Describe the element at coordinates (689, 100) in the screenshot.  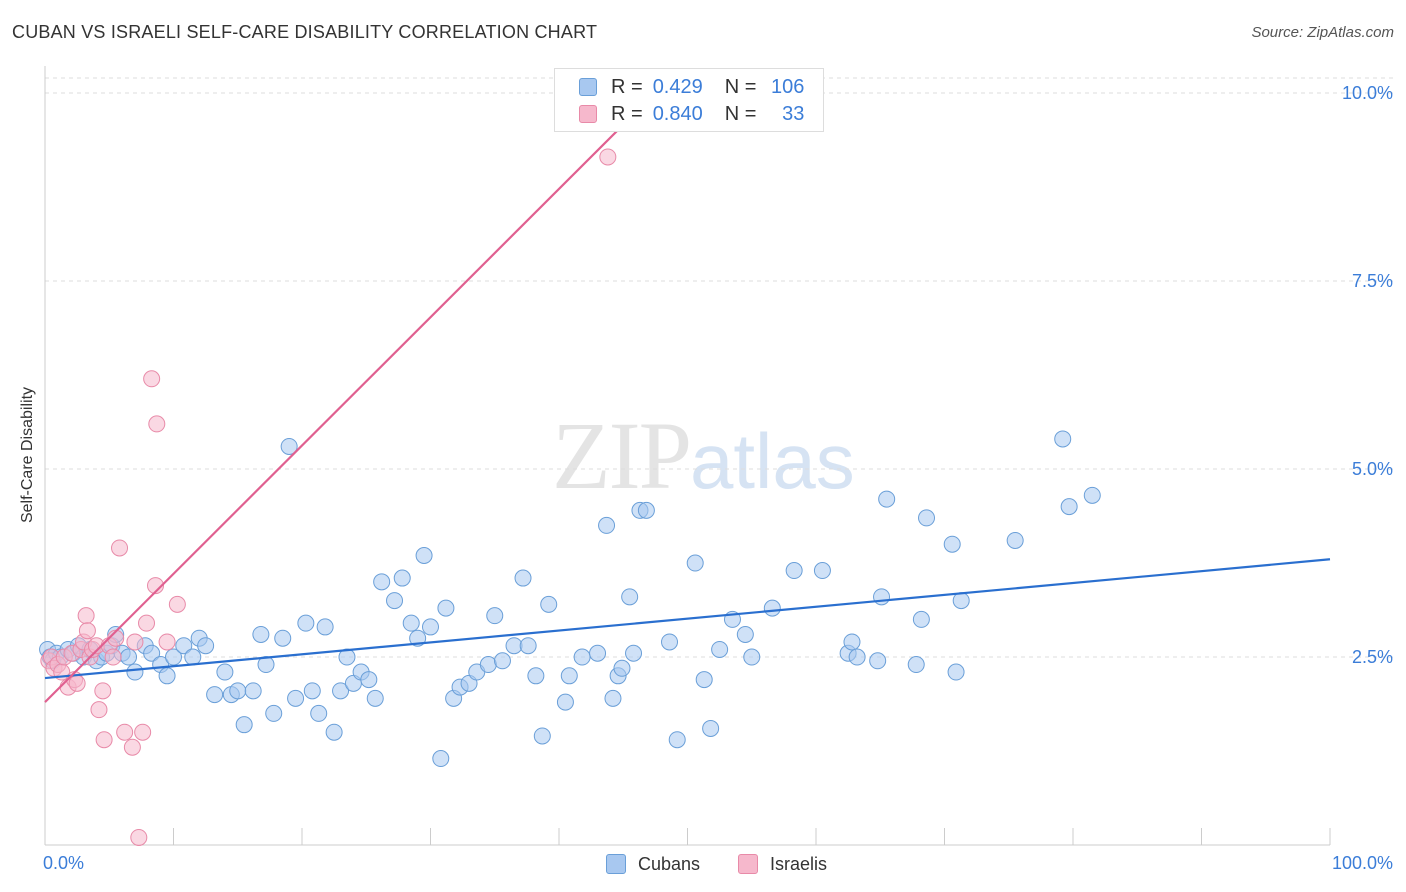
I see `correlation-legend: R = 0.429 N = 106 R = 0.840 N = 33` at that location.